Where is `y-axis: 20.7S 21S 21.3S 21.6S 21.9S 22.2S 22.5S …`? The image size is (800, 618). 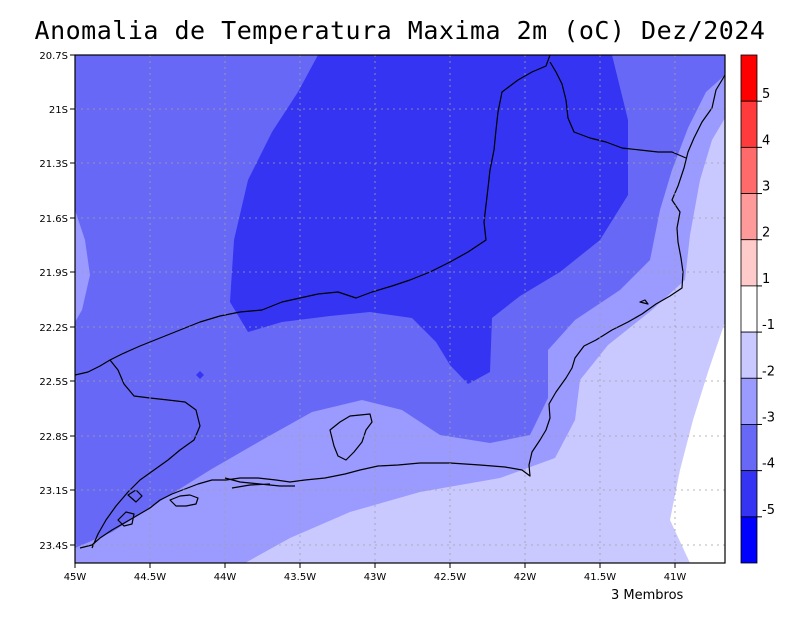
y-axis: 20.7S 21S 21.3S 21.6S 21.9S 22.2S 22.5S … is located at coordinates (57, 301).